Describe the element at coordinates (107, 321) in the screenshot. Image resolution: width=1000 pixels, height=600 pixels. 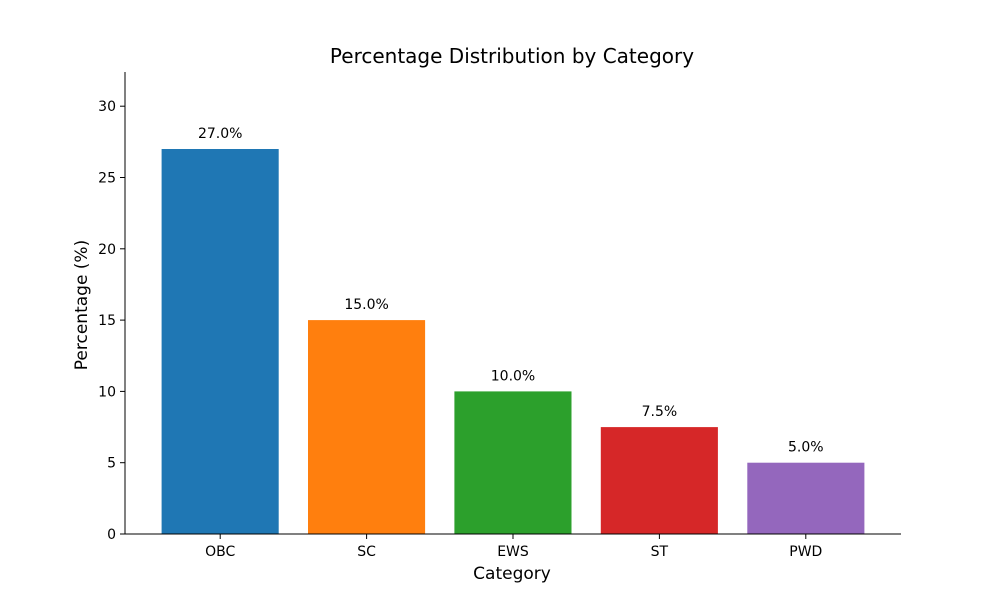
I see `y-tick-label: 15` at that location.